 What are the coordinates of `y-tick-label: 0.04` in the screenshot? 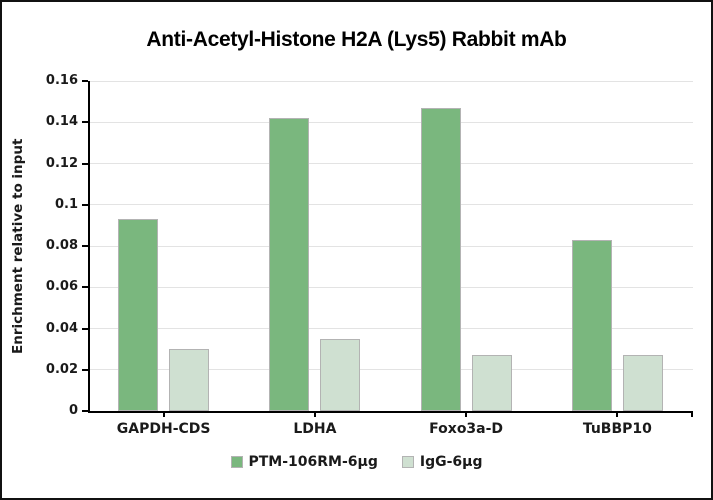 It's located at (61, 328).